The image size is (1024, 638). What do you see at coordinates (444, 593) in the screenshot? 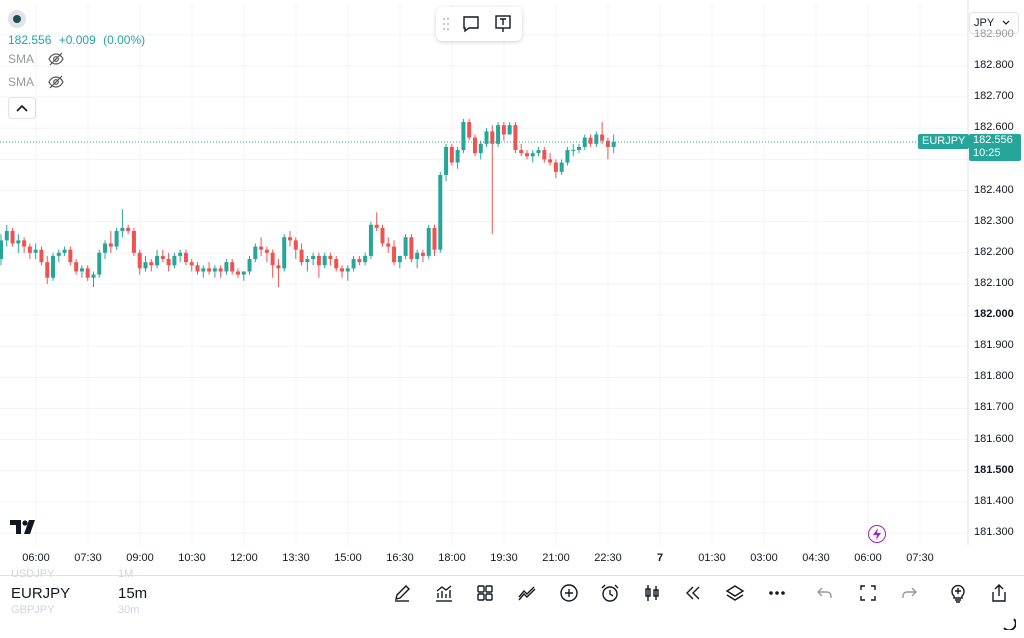
I see `indicators-button` at bounding box center [444, 593].